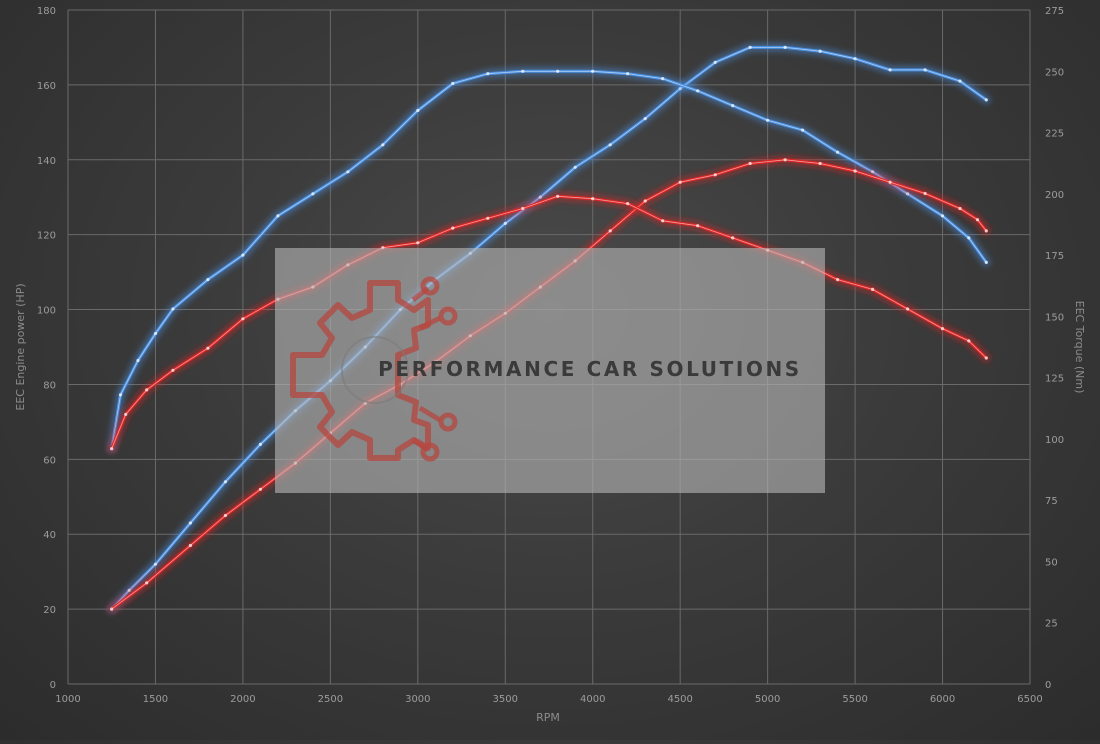 The height and width of the screenshot is (744, 1100). I want to click on x-tick-label: 4500, so click(679, 699).